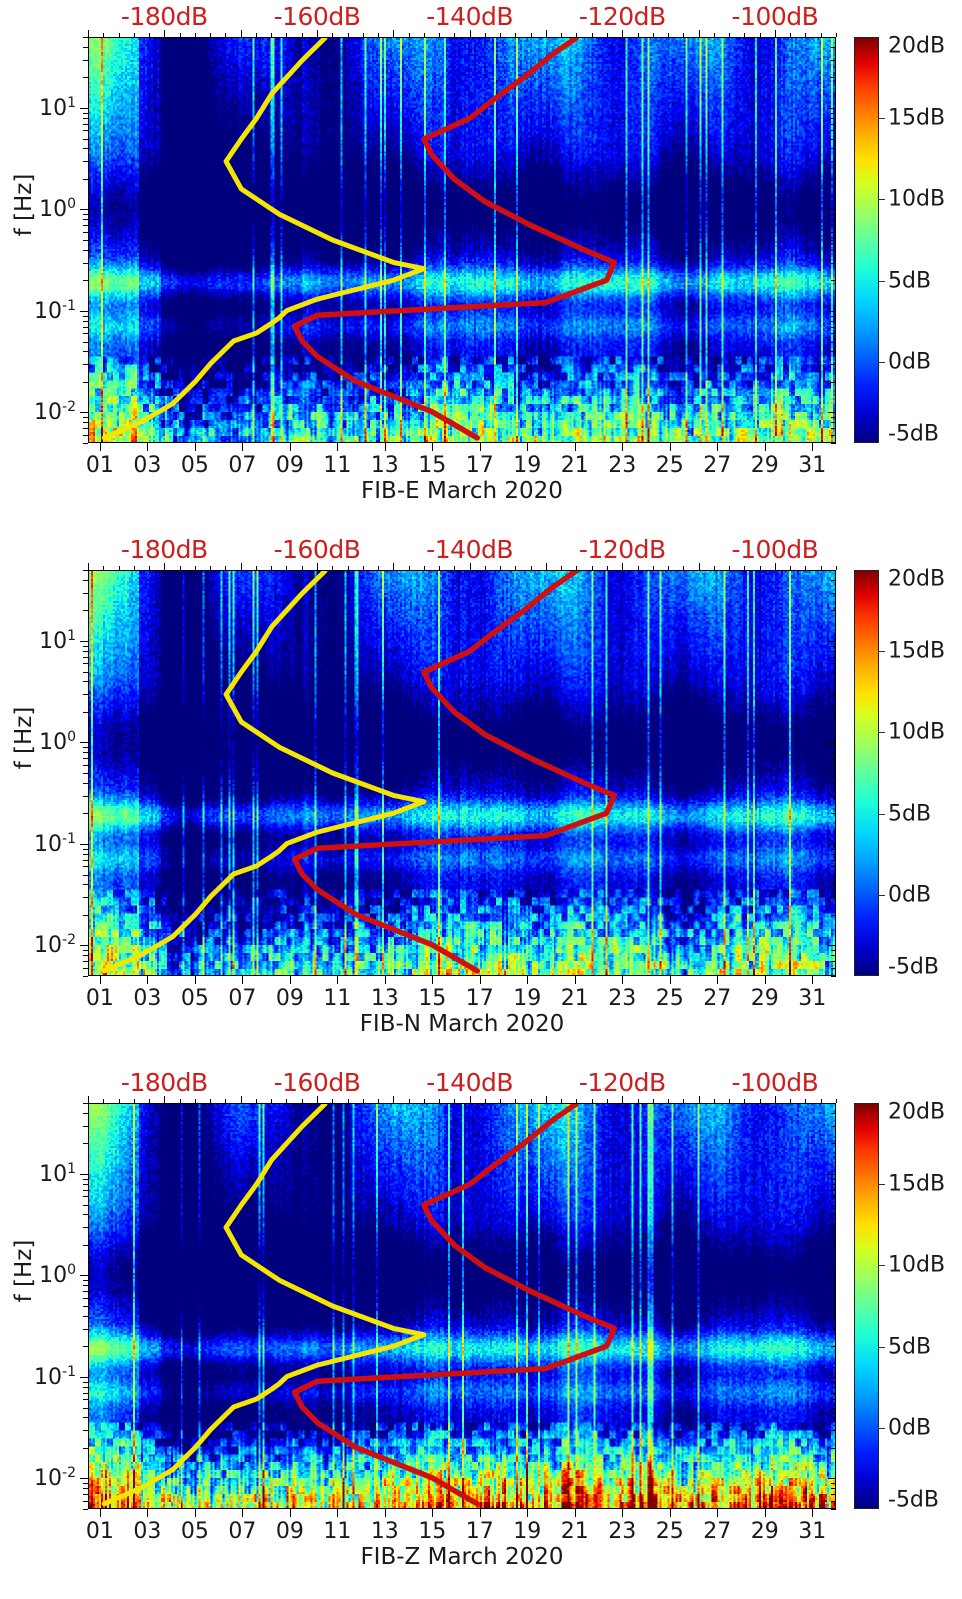  What do you see at coordinates (242, 998) in the screenshot?
I see `day-axis-label: 07` at bounding box center [242, 998].